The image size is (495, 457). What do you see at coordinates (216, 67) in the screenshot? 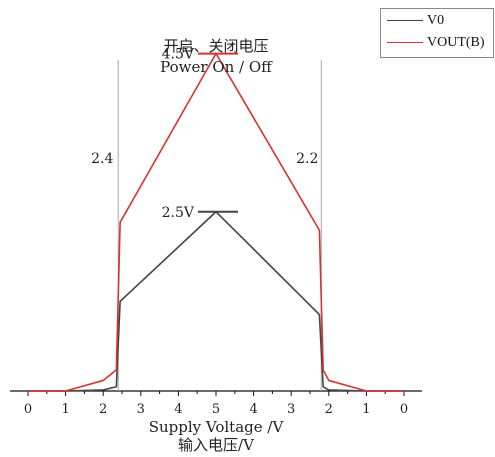
I see `chart-subtitle: Power On / Off` at bounding box center [216, 67].